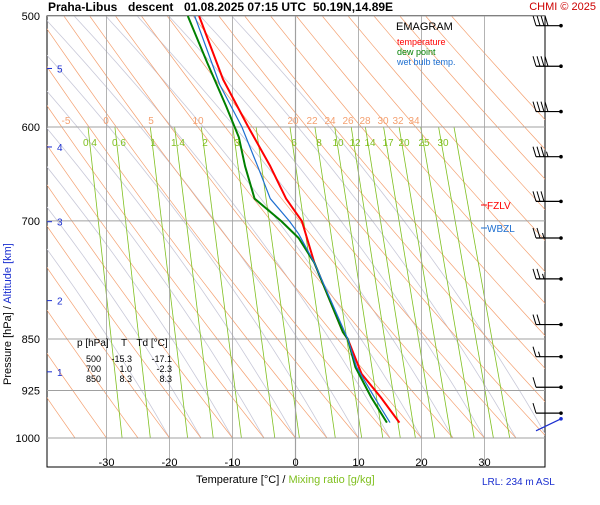 This screenshot has width=600, height=505. Describe the element at coordinates (151, 121) in the screenshot. I see `dry-adiabat-label: 5` at that location.